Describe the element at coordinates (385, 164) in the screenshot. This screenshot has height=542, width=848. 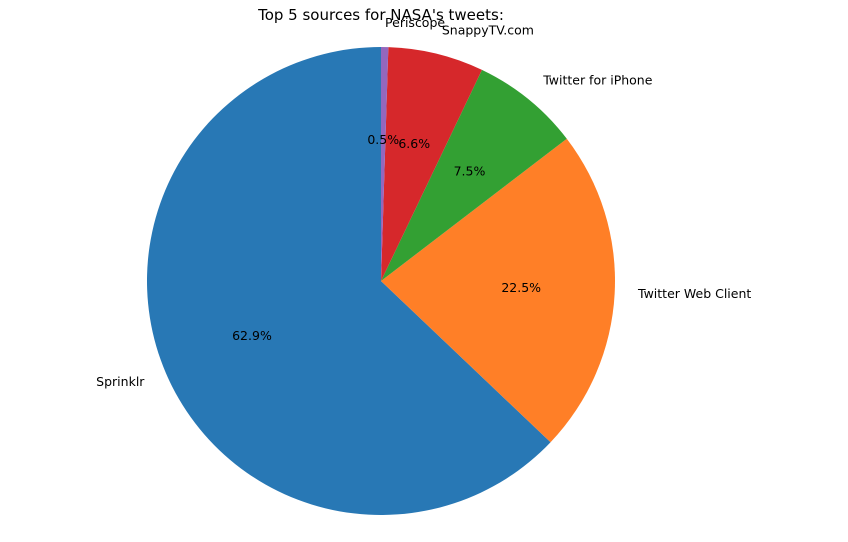
I see `pie-slice-periscope` at that location.